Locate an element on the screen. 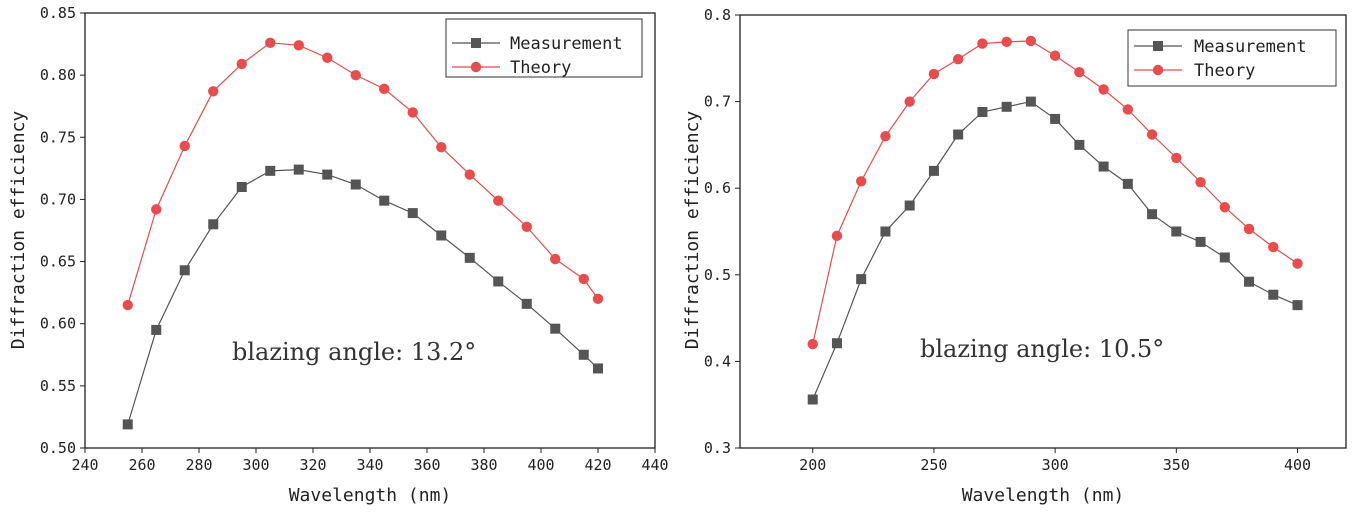  y-tick-label: 0.75 is located at coordinates (58, 137).